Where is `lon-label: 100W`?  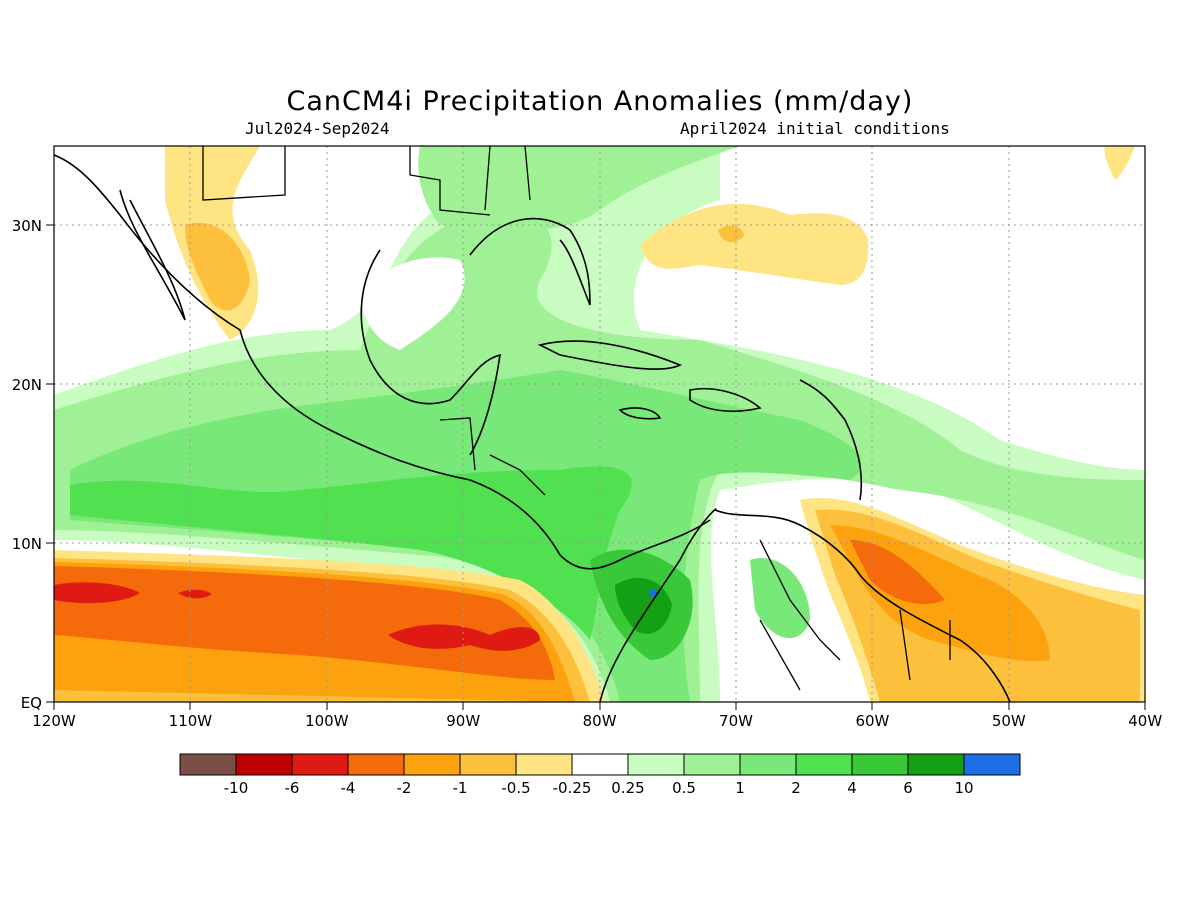 lon-label: 100W is located at coordinates (327, 721).